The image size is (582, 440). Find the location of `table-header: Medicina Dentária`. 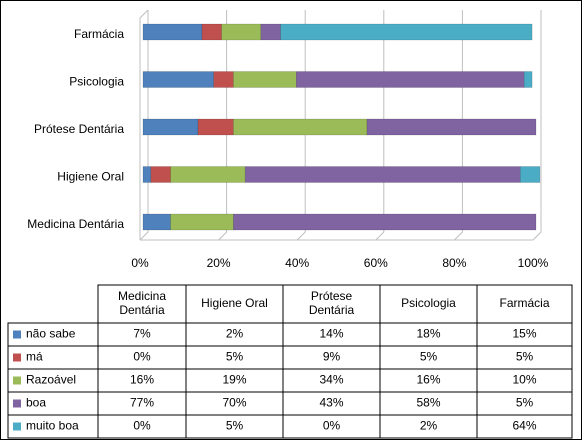

table-header: Medicina Dentária is located at coordinates (142, 303).